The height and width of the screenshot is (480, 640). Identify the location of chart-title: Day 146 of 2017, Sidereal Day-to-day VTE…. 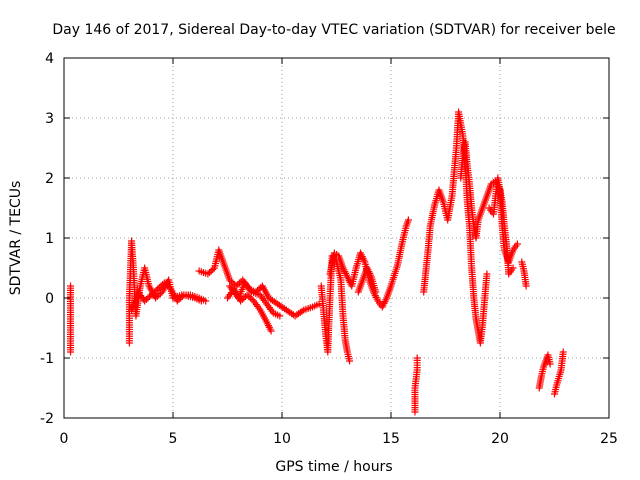
(333, 30).